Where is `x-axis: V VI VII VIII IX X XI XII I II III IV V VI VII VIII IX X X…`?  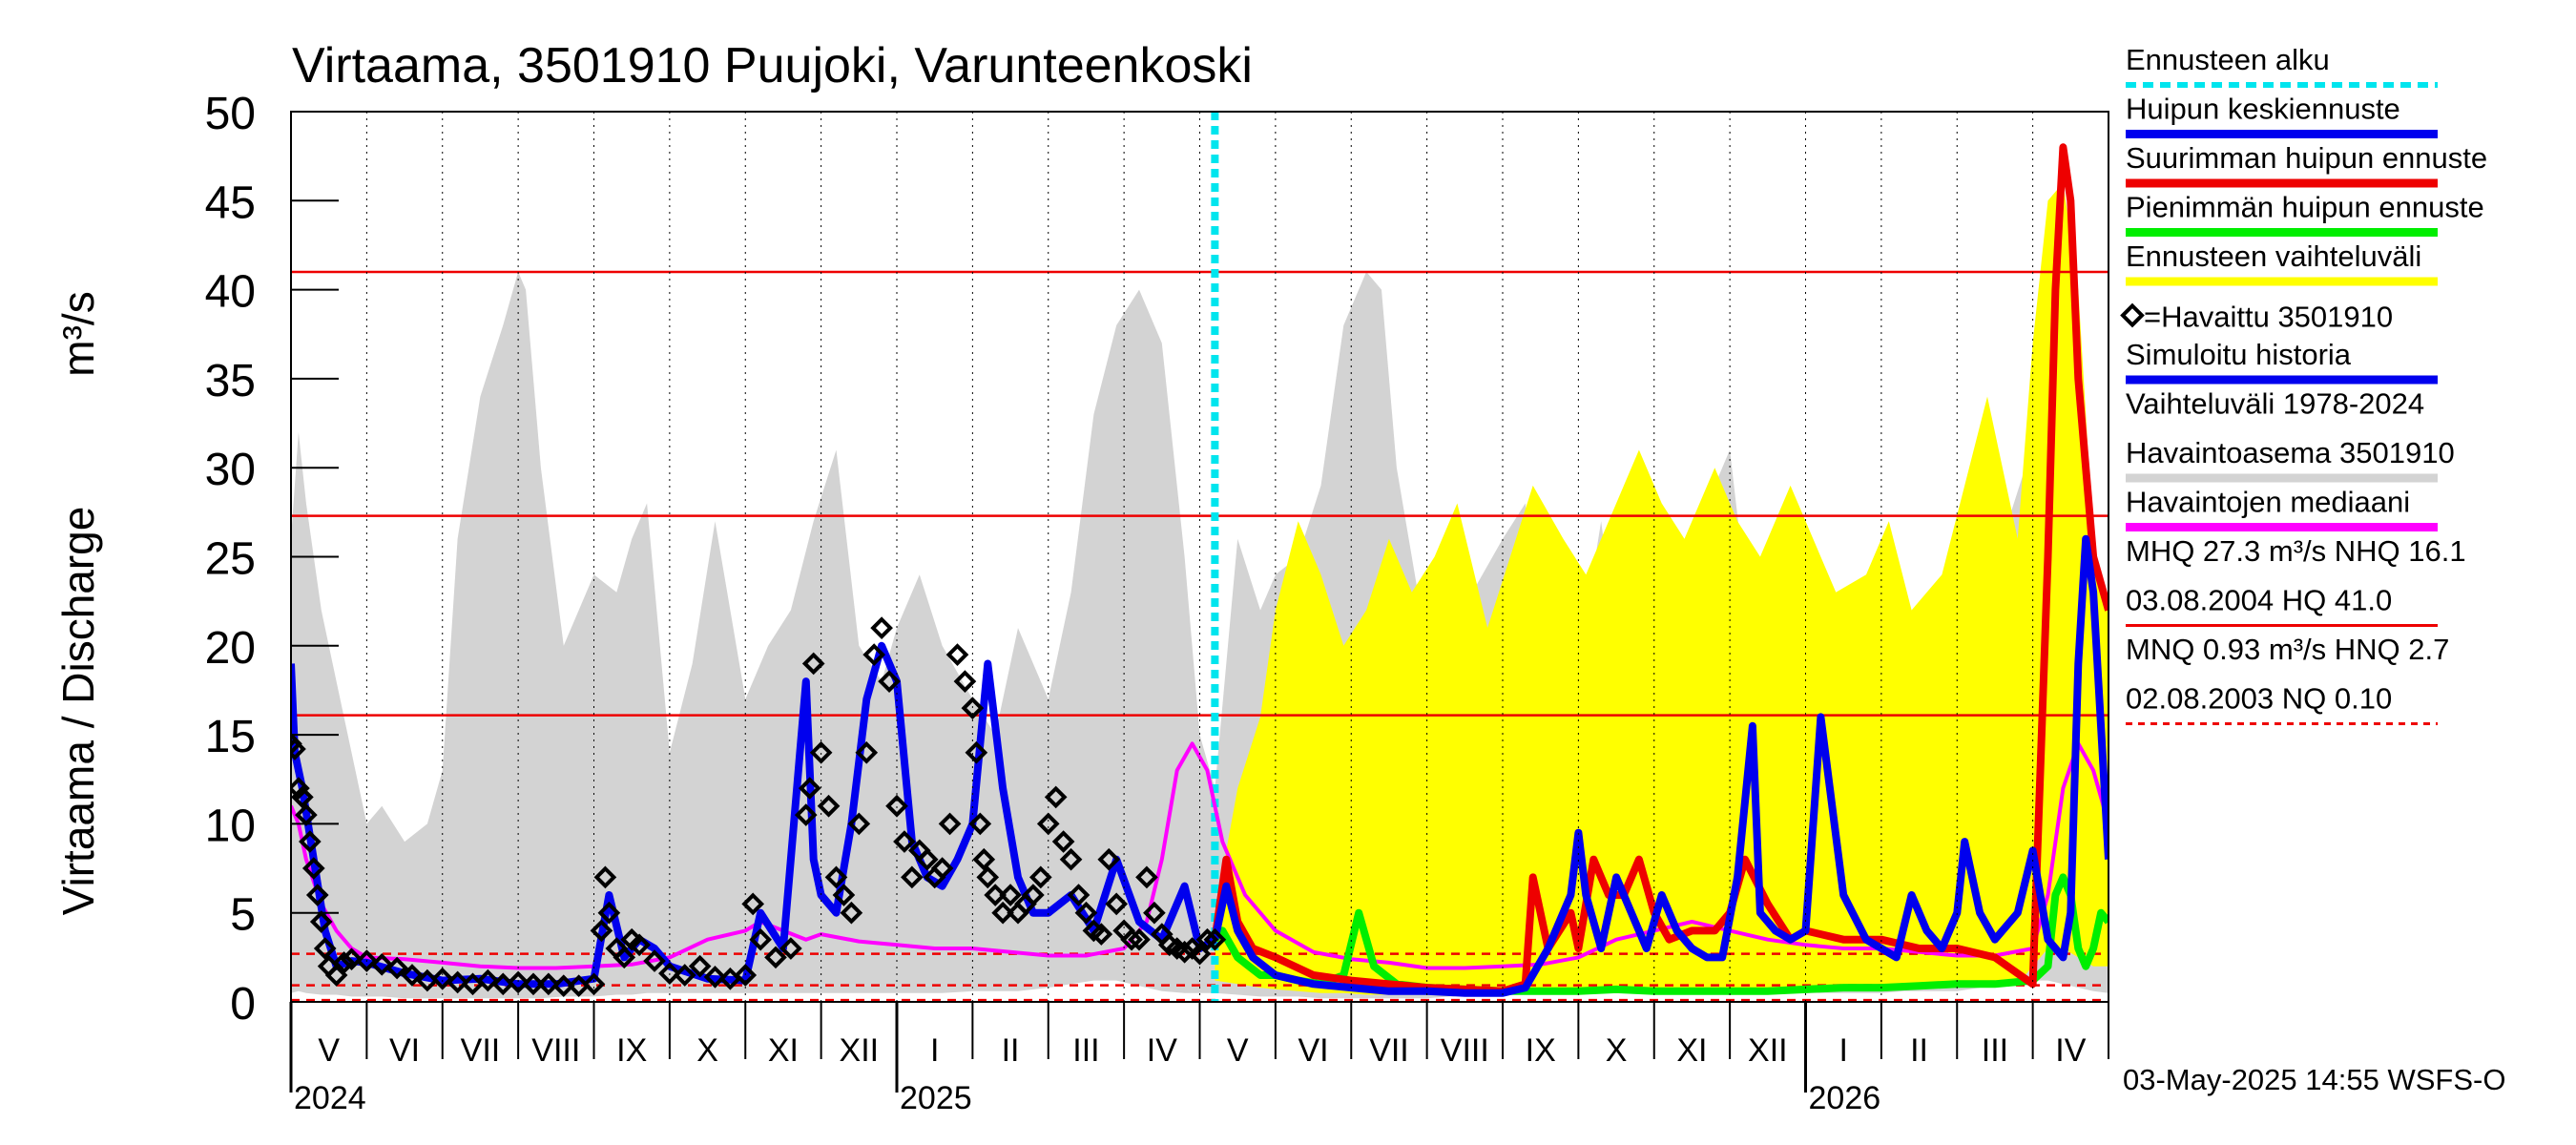 x-axis: V VI VII VIII IX X XI XII I II III IV V VI VII VIII IX X X… is located at coordinates (1199, 1059).